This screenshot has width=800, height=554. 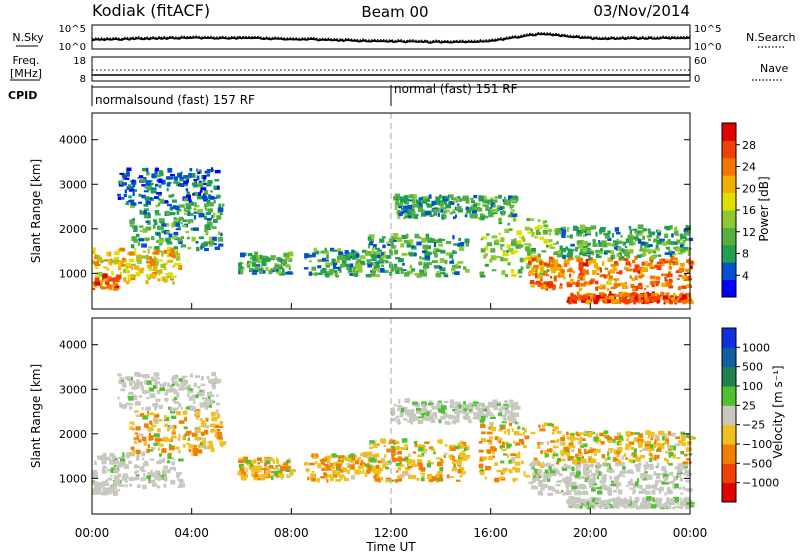 What do you see at coordinates (749, 145) in the screenshot?
I see `colorbar-tick-label: 28` at bounding box center [749, 145].